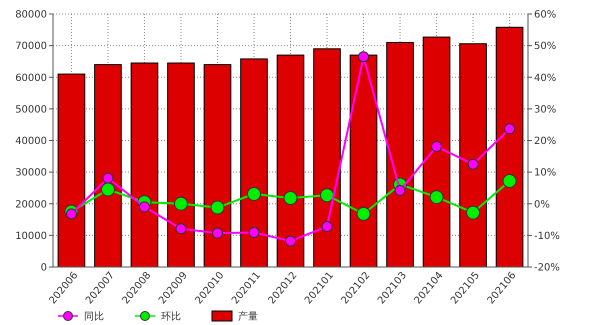  What do you see at coordinates (31, 204) in the screenshot?
I see `y-tick-label: 20000` at bounding box center [31, 204].